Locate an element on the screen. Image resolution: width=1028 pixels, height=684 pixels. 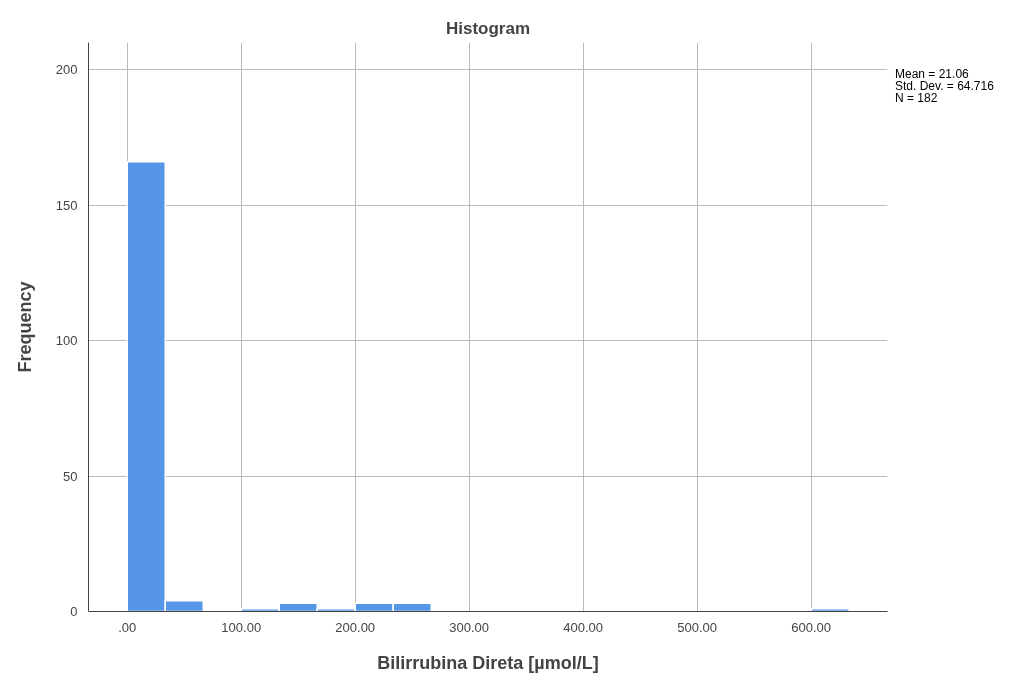
y-axis-title: Frequency is located at coordinates (24, 327).